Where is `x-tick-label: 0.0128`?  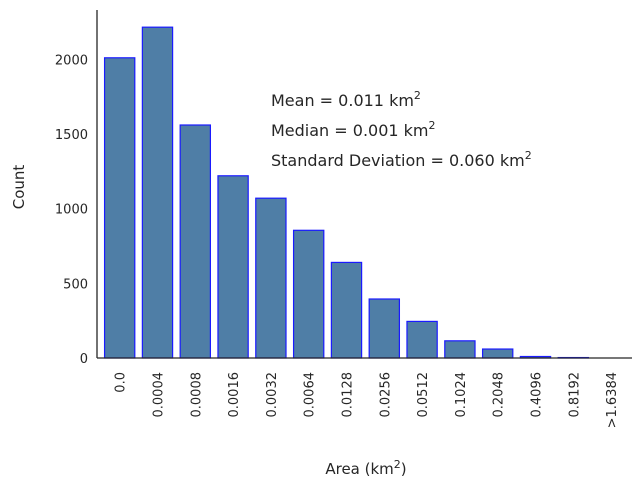 x-tick-label: 0.0128 is located at coordinates (347, 395).